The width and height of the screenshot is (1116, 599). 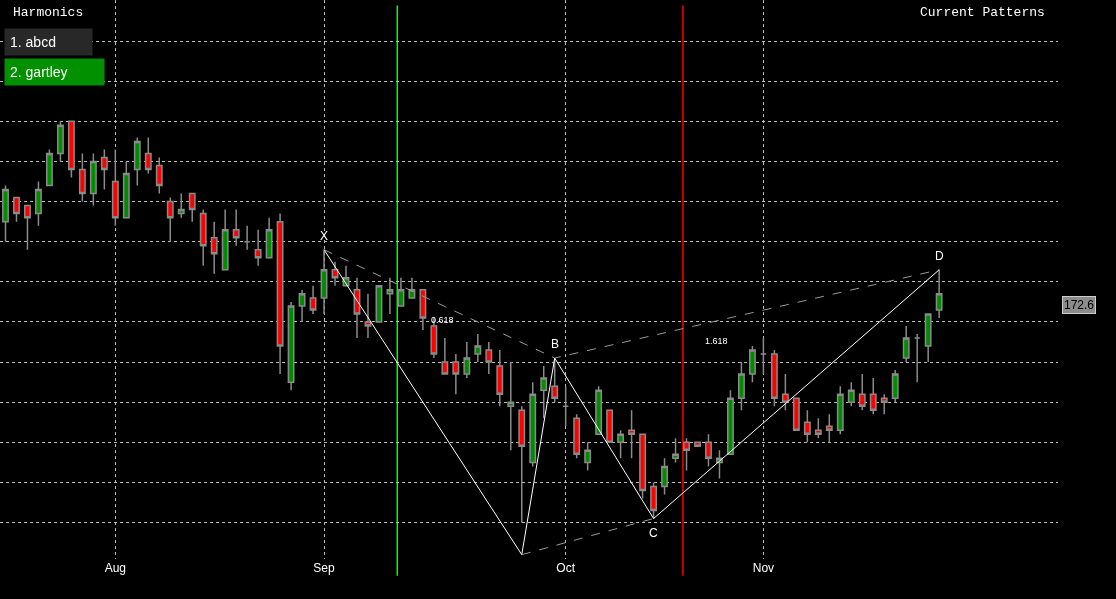 What do you see at coordinates (939, 256) in the screenshot?
I see `annotation: D` at bounding box center [939, 256].